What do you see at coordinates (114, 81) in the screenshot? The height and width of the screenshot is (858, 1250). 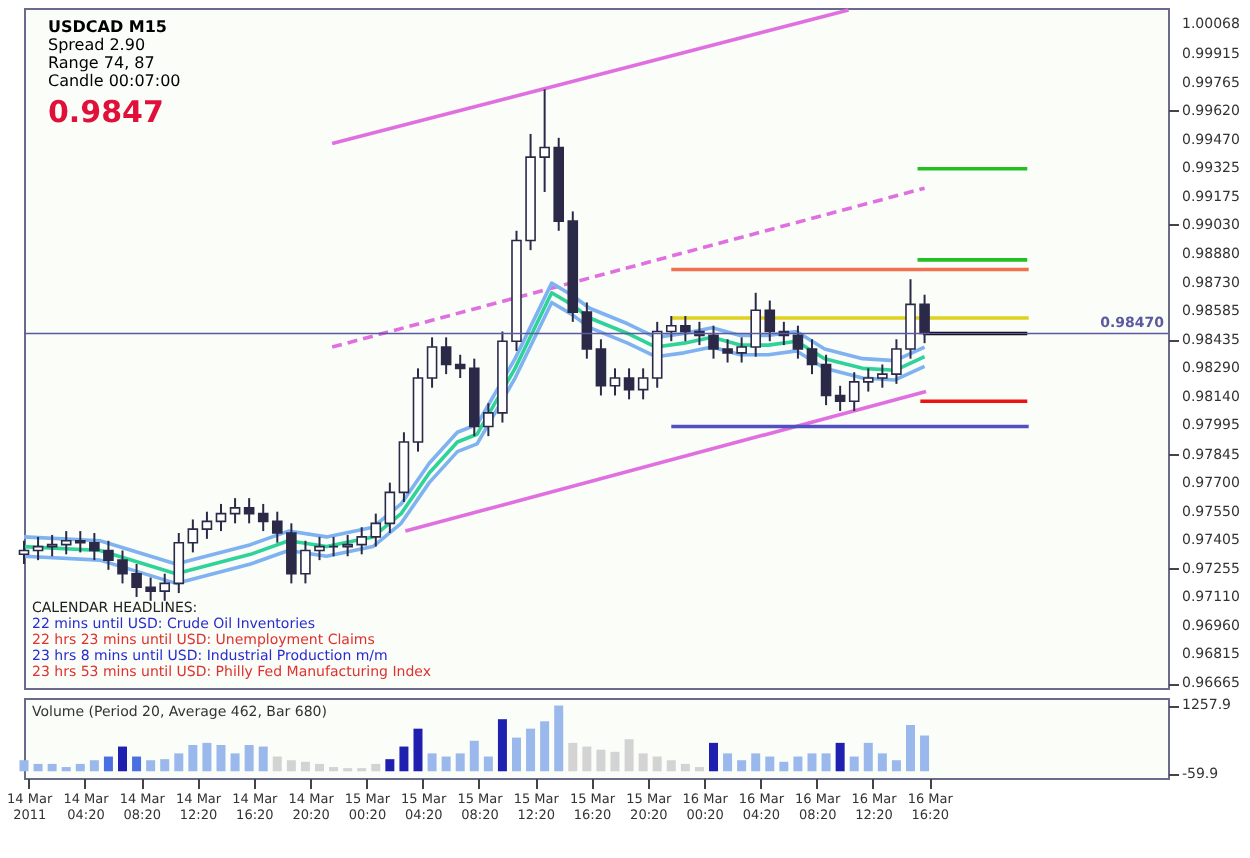 I see `annotation: Candle 00:07:00` at bounding box center [114, 81].